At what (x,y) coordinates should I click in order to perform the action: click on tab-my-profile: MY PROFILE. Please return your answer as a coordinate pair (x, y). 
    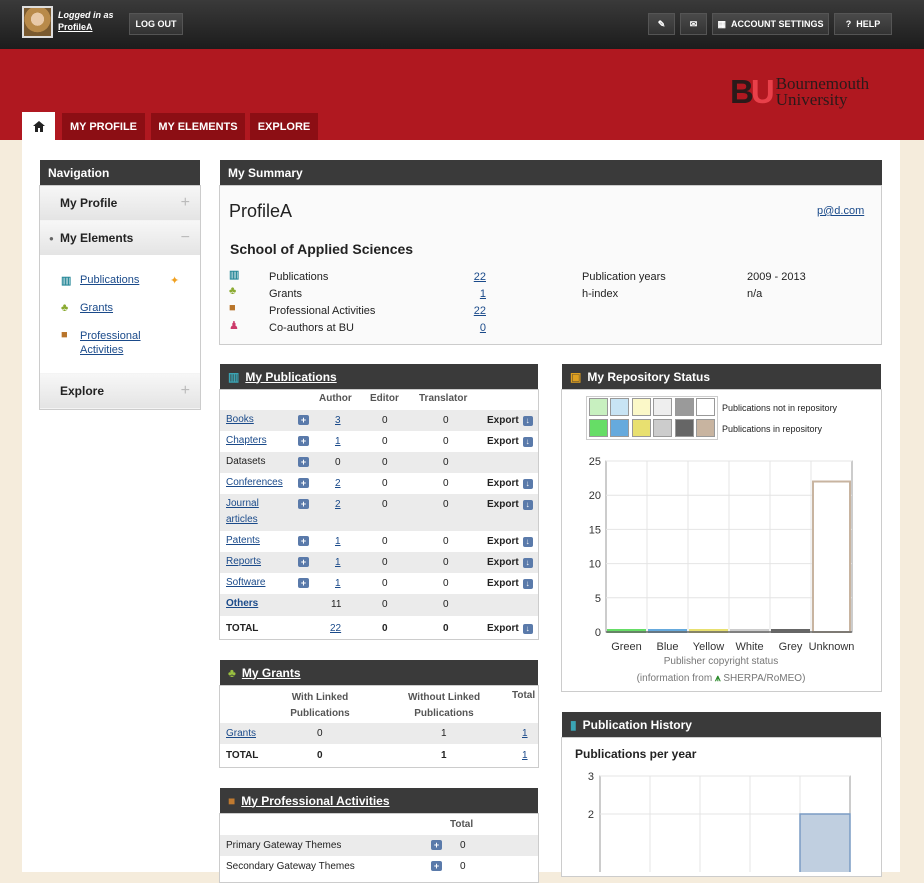
    Looking at the image, I should click on (103, 126).